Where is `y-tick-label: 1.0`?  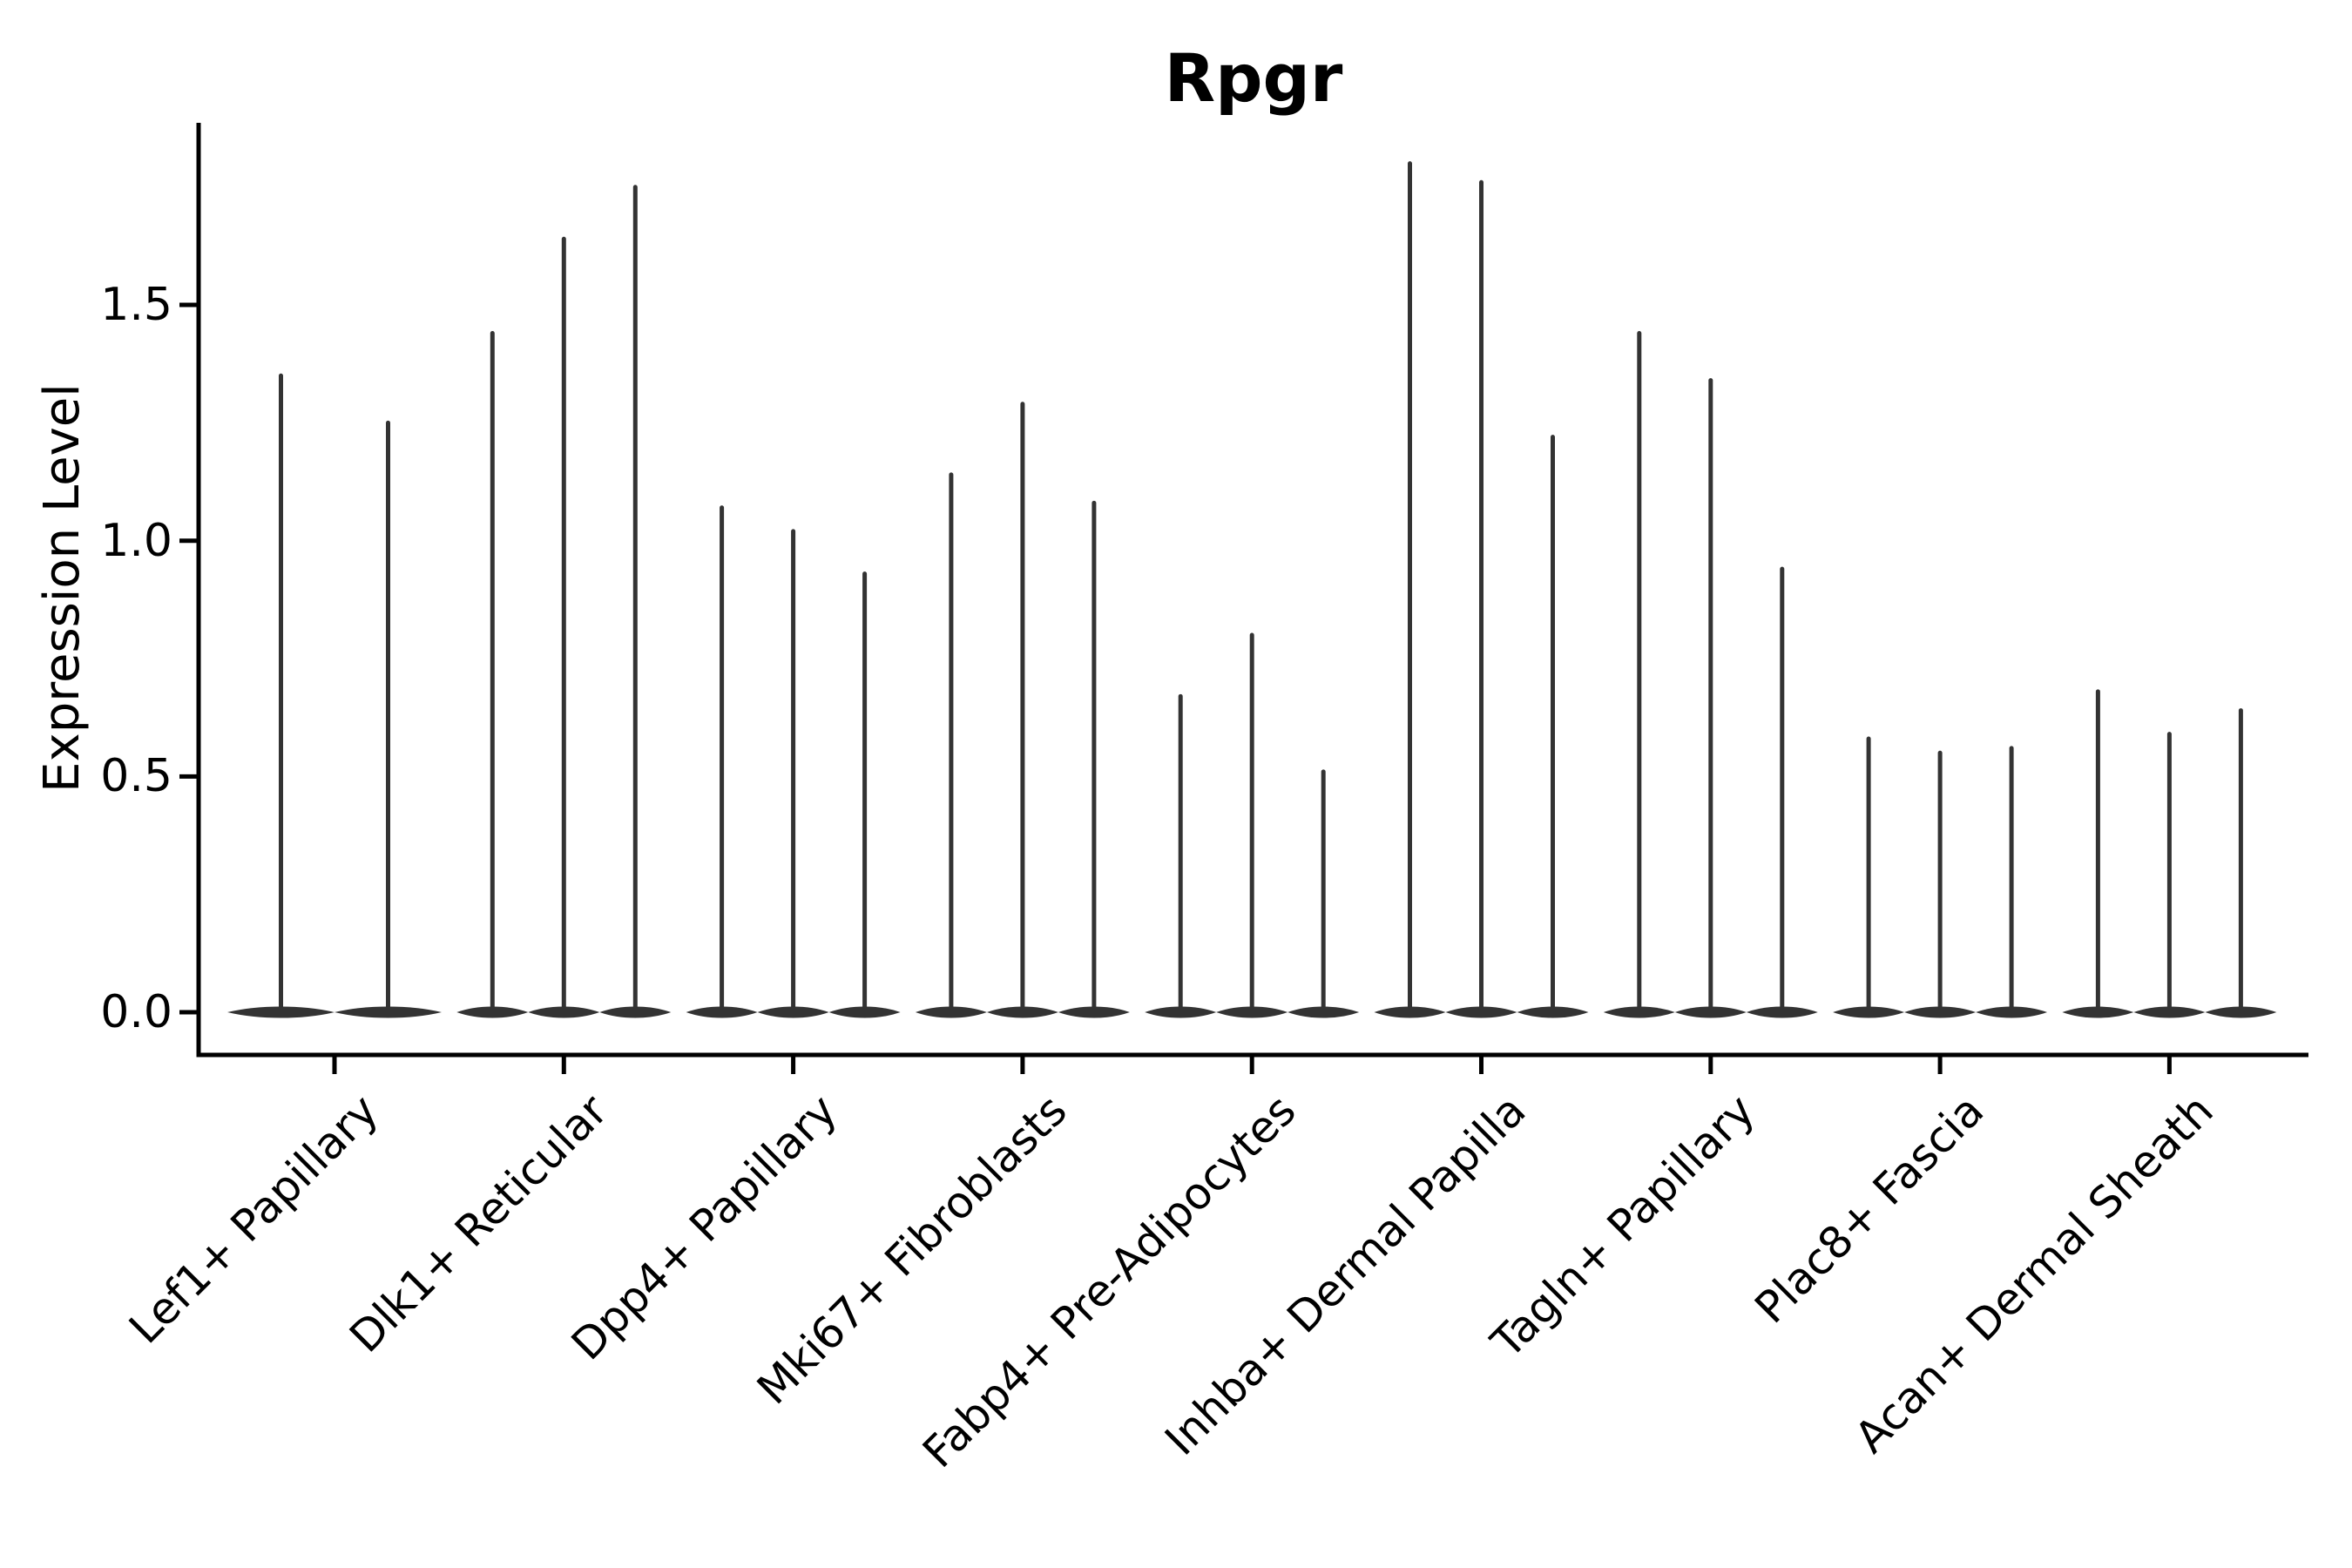 y-tick-label: 1.0 is located at coordinates (136, 540).